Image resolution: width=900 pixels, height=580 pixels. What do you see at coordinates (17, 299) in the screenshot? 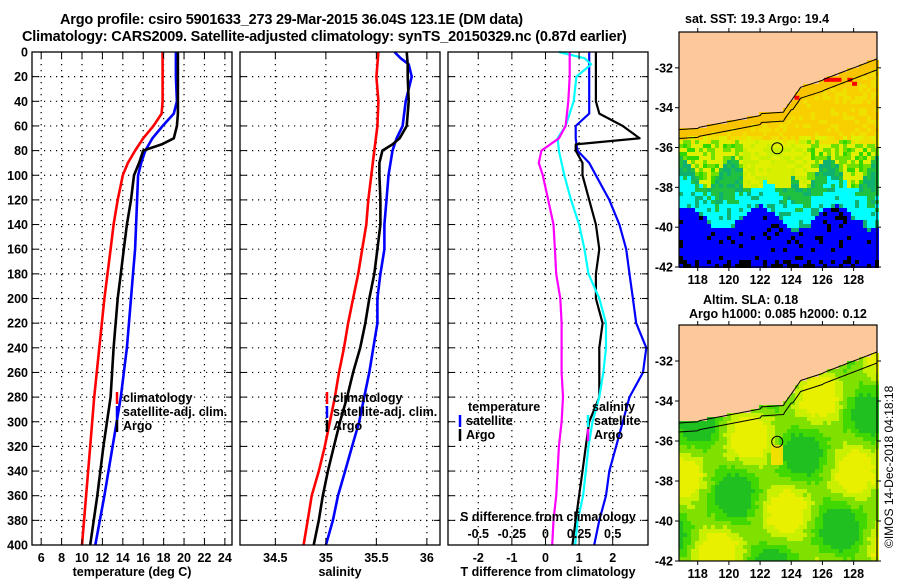
I see `y-tick-label: 200` at bounding box center [17, 299].